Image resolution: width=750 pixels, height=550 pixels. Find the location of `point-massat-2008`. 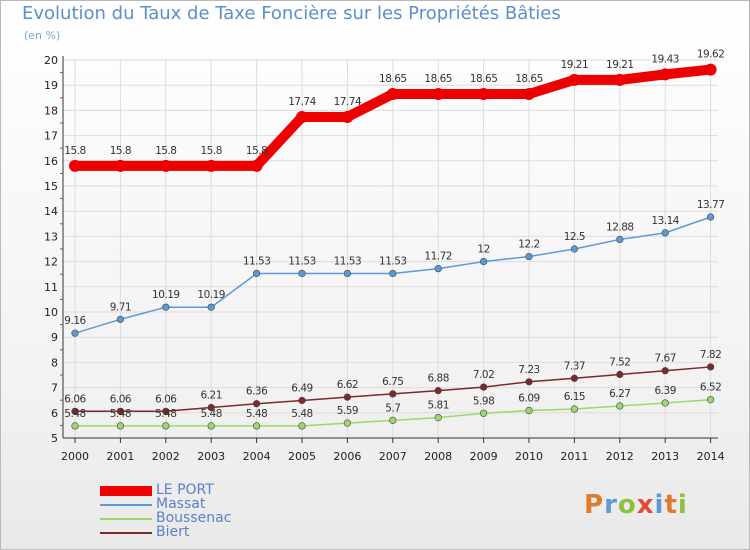

point-massat-2008 is located at coordinates (438, 269).